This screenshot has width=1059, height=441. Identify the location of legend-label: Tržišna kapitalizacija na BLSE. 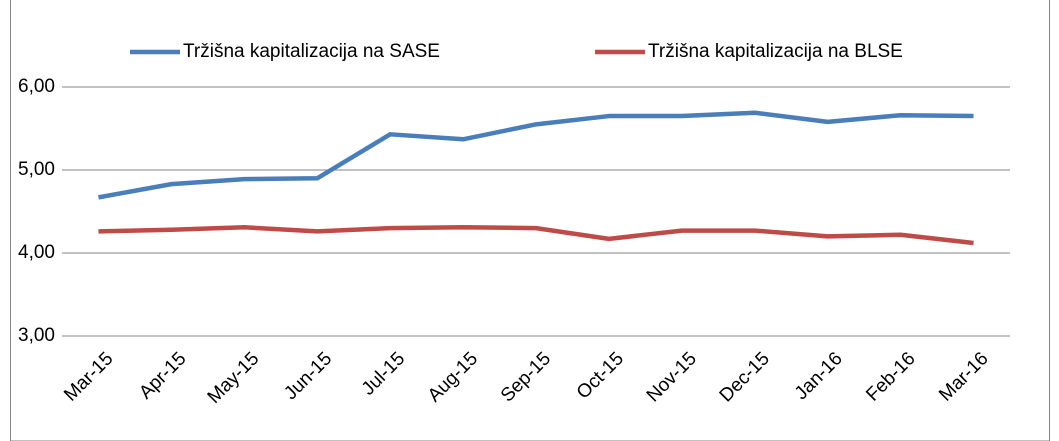
(775, 51).